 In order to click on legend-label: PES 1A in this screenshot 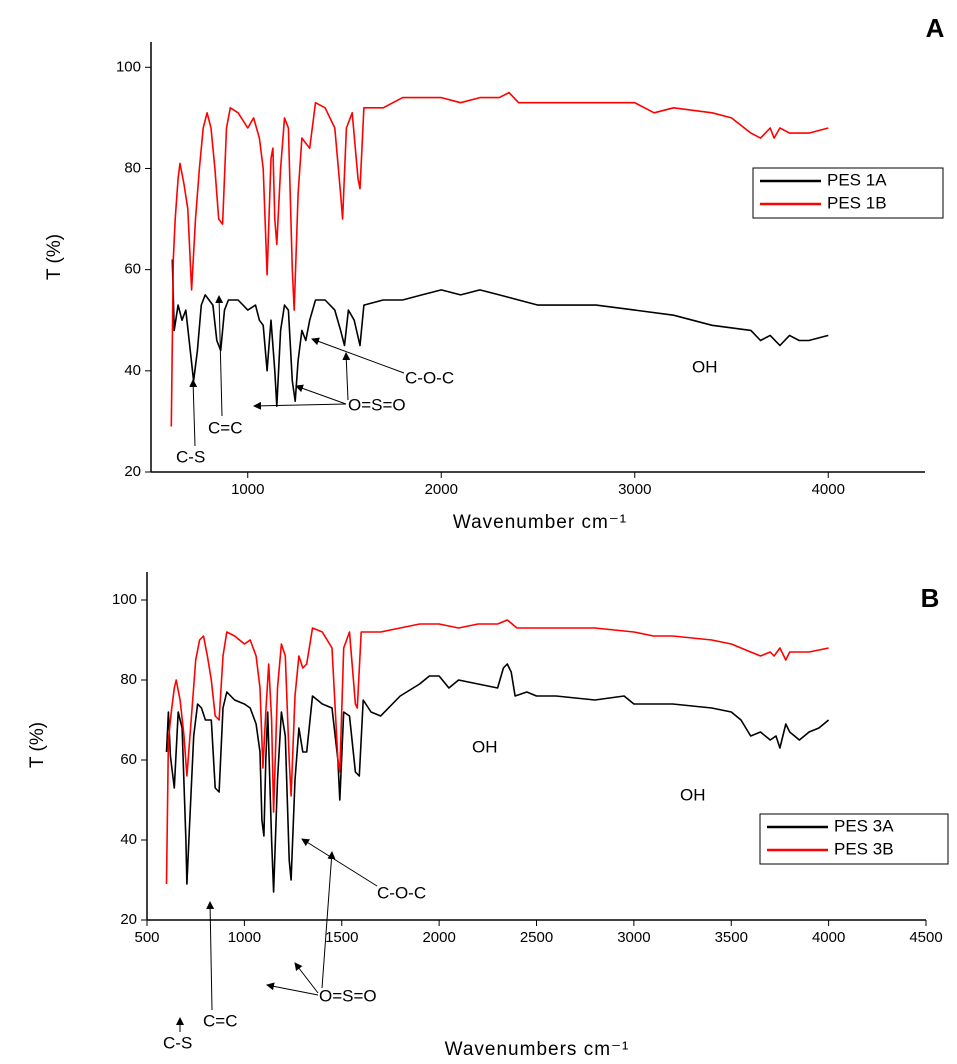, I will do `click(857, 179)`.